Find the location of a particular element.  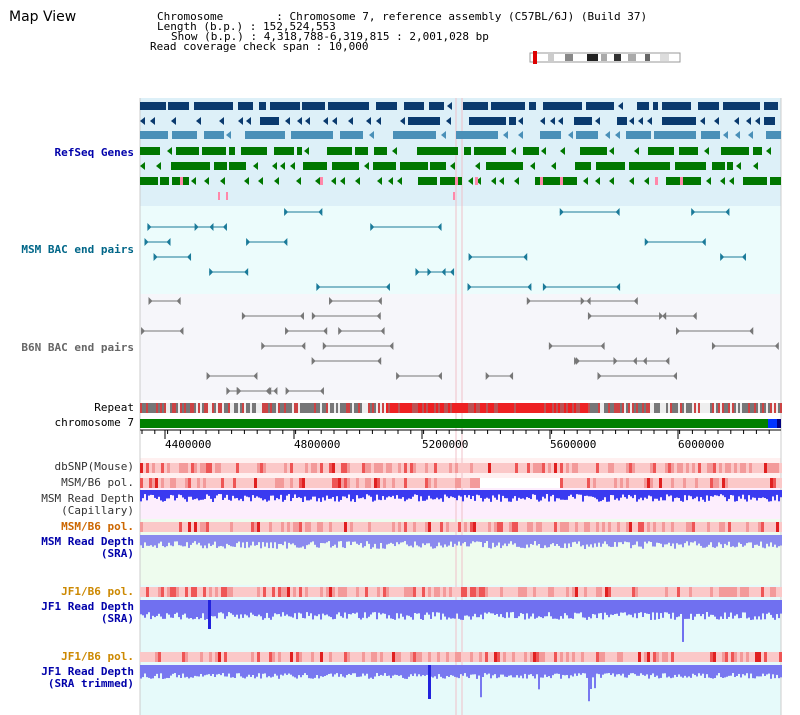

msm-b6-pol-label: MSM/B6 pol. is located at coordinates (97, 482).